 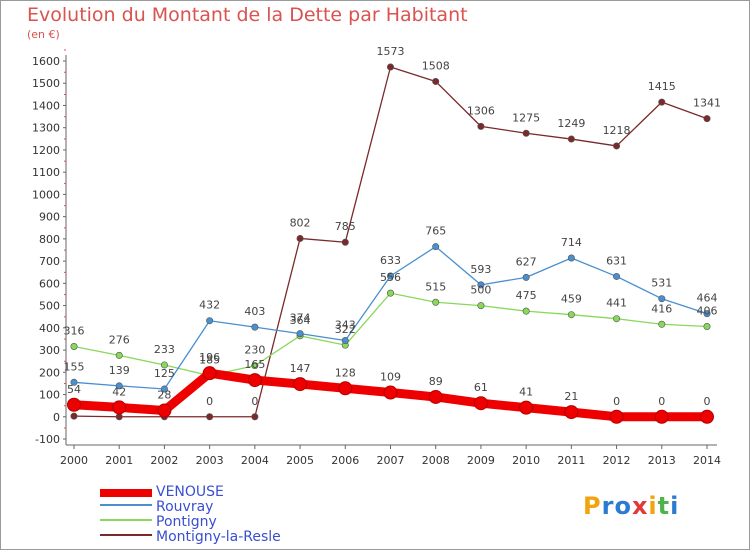 What do you see at coordinates (617, 130) in the screenshot?
I see `data-label: 1218` at bounding box center [617, 130].